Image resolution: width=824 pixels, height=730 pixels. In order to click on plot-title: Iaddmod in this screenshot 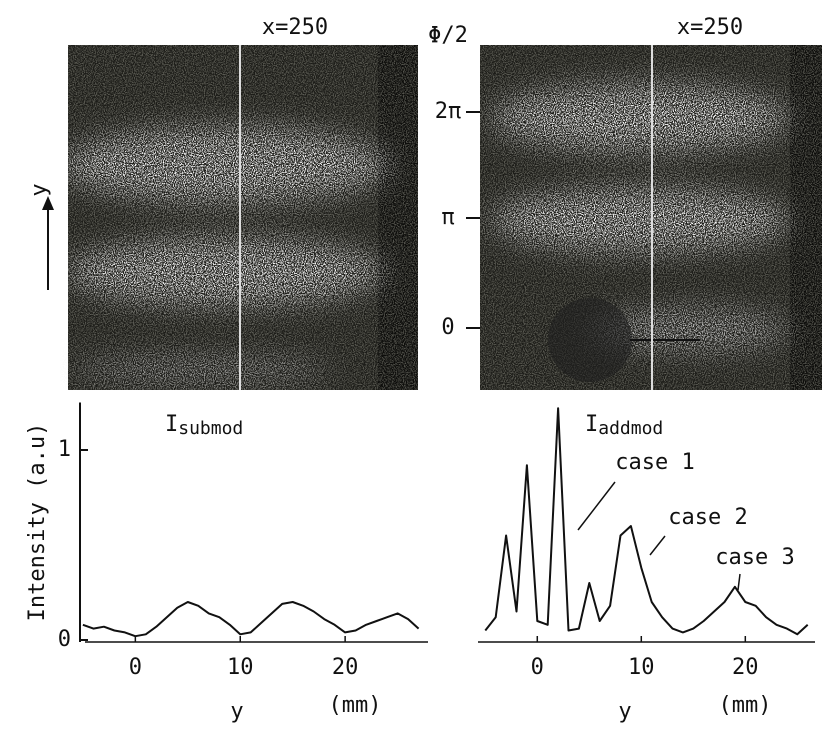, I will do `click(624, 425)`.